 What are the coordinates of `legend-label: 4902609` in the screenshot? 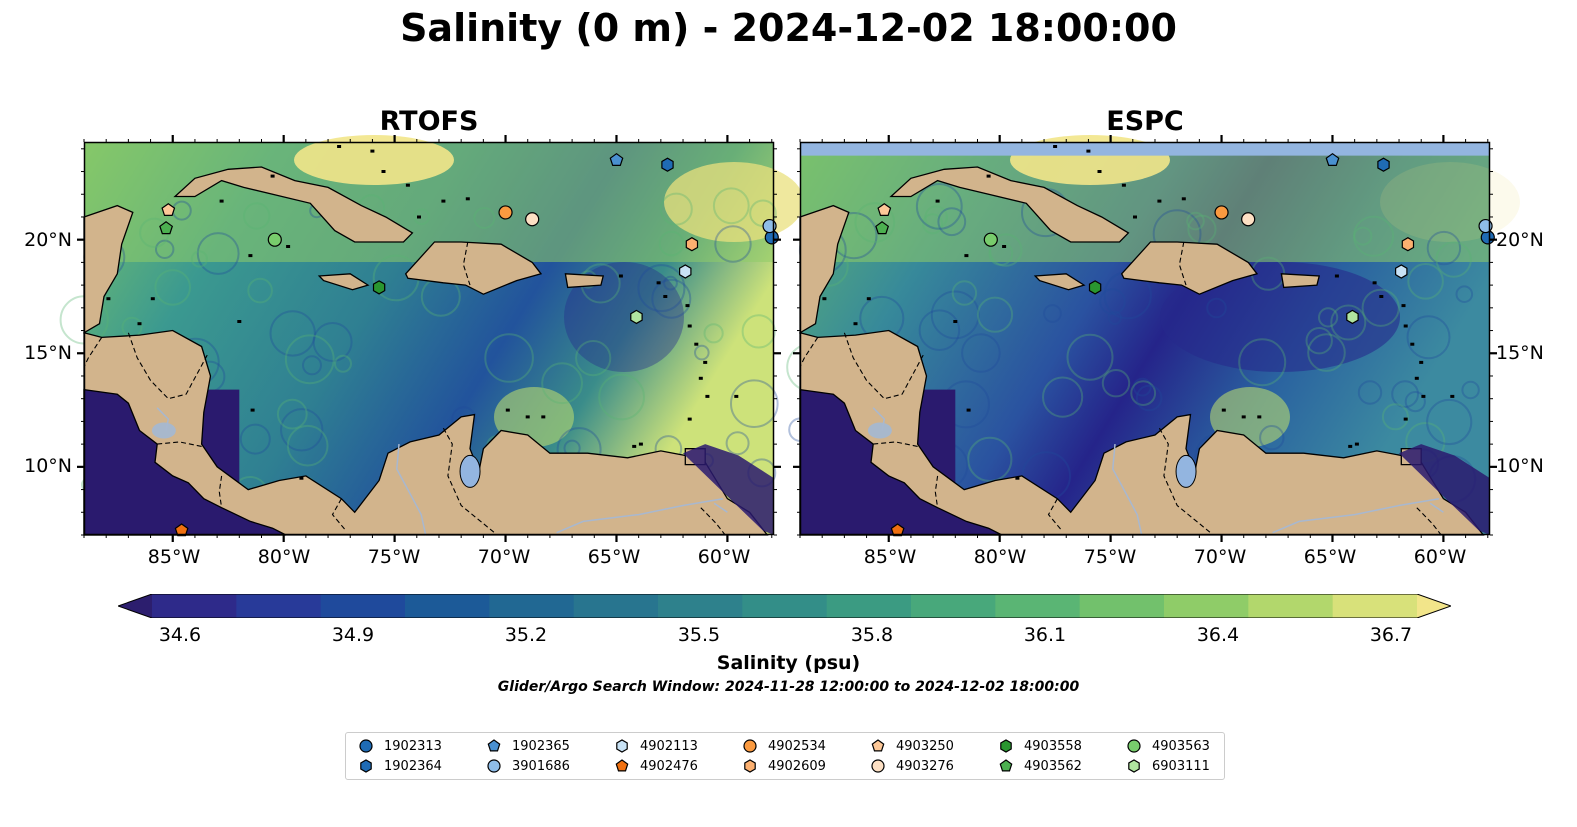 It's located at (797, 766).